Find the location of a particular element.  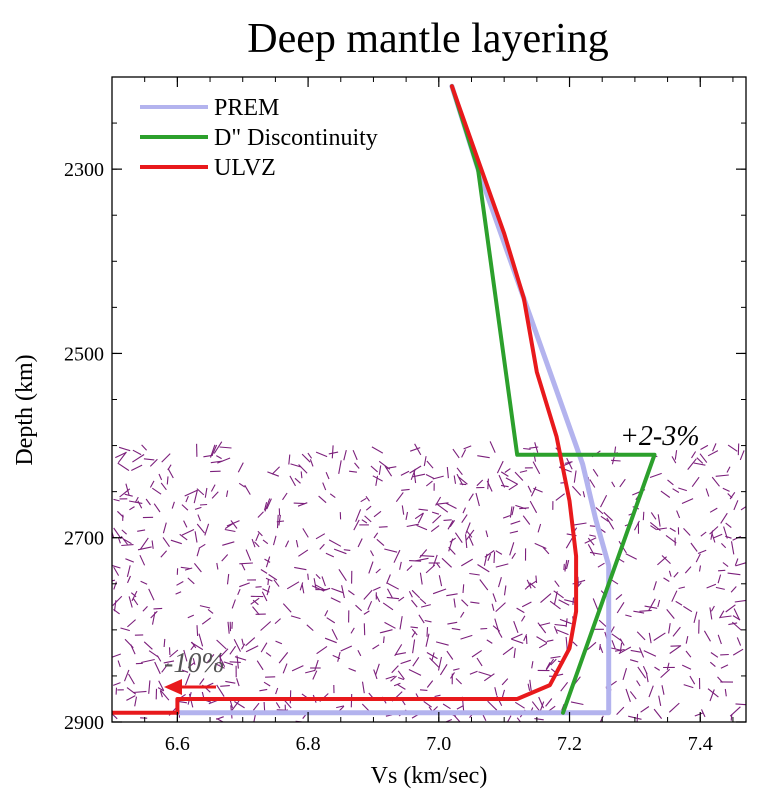

legend: PREM D" Discontinuity ULVZ is located at coordinates (259, 138).